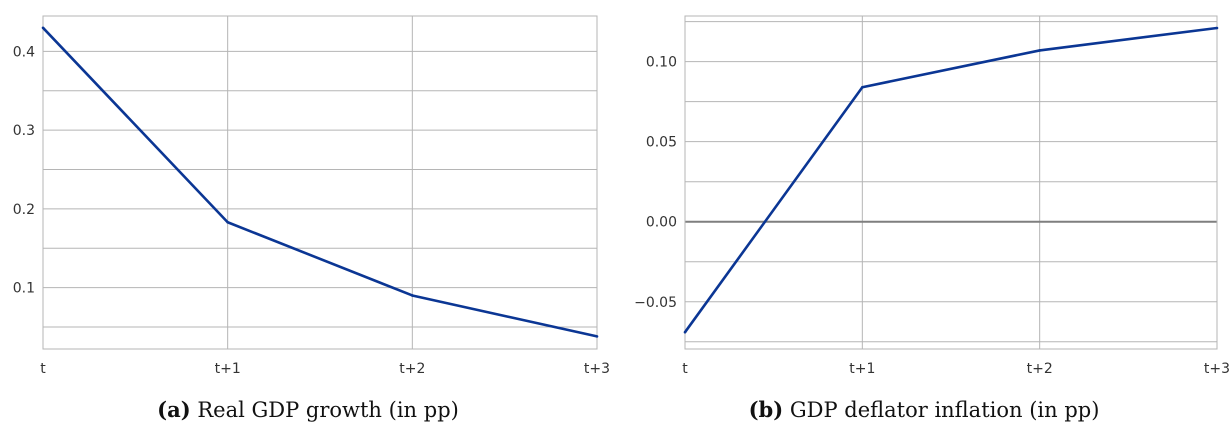 The height and width of the screenshot is (446, 1232). What do you see at coordinates (944, 410) in the screenshot?
I see `caption-b-text: GDP deflator inflation (in pp)` at bounding box center [944, 410].